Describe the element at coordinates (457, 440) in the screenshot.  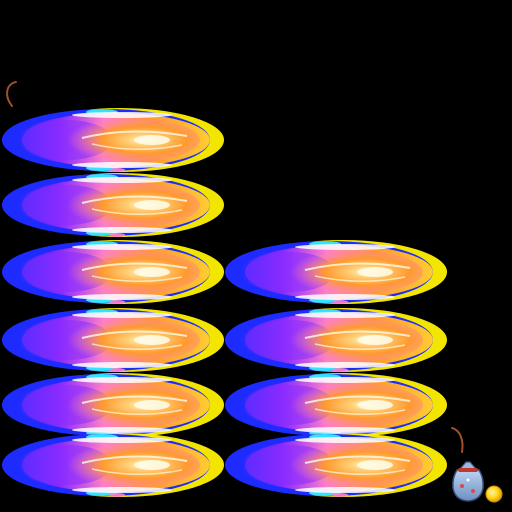
I see `fuse-mark-bag` at that location.